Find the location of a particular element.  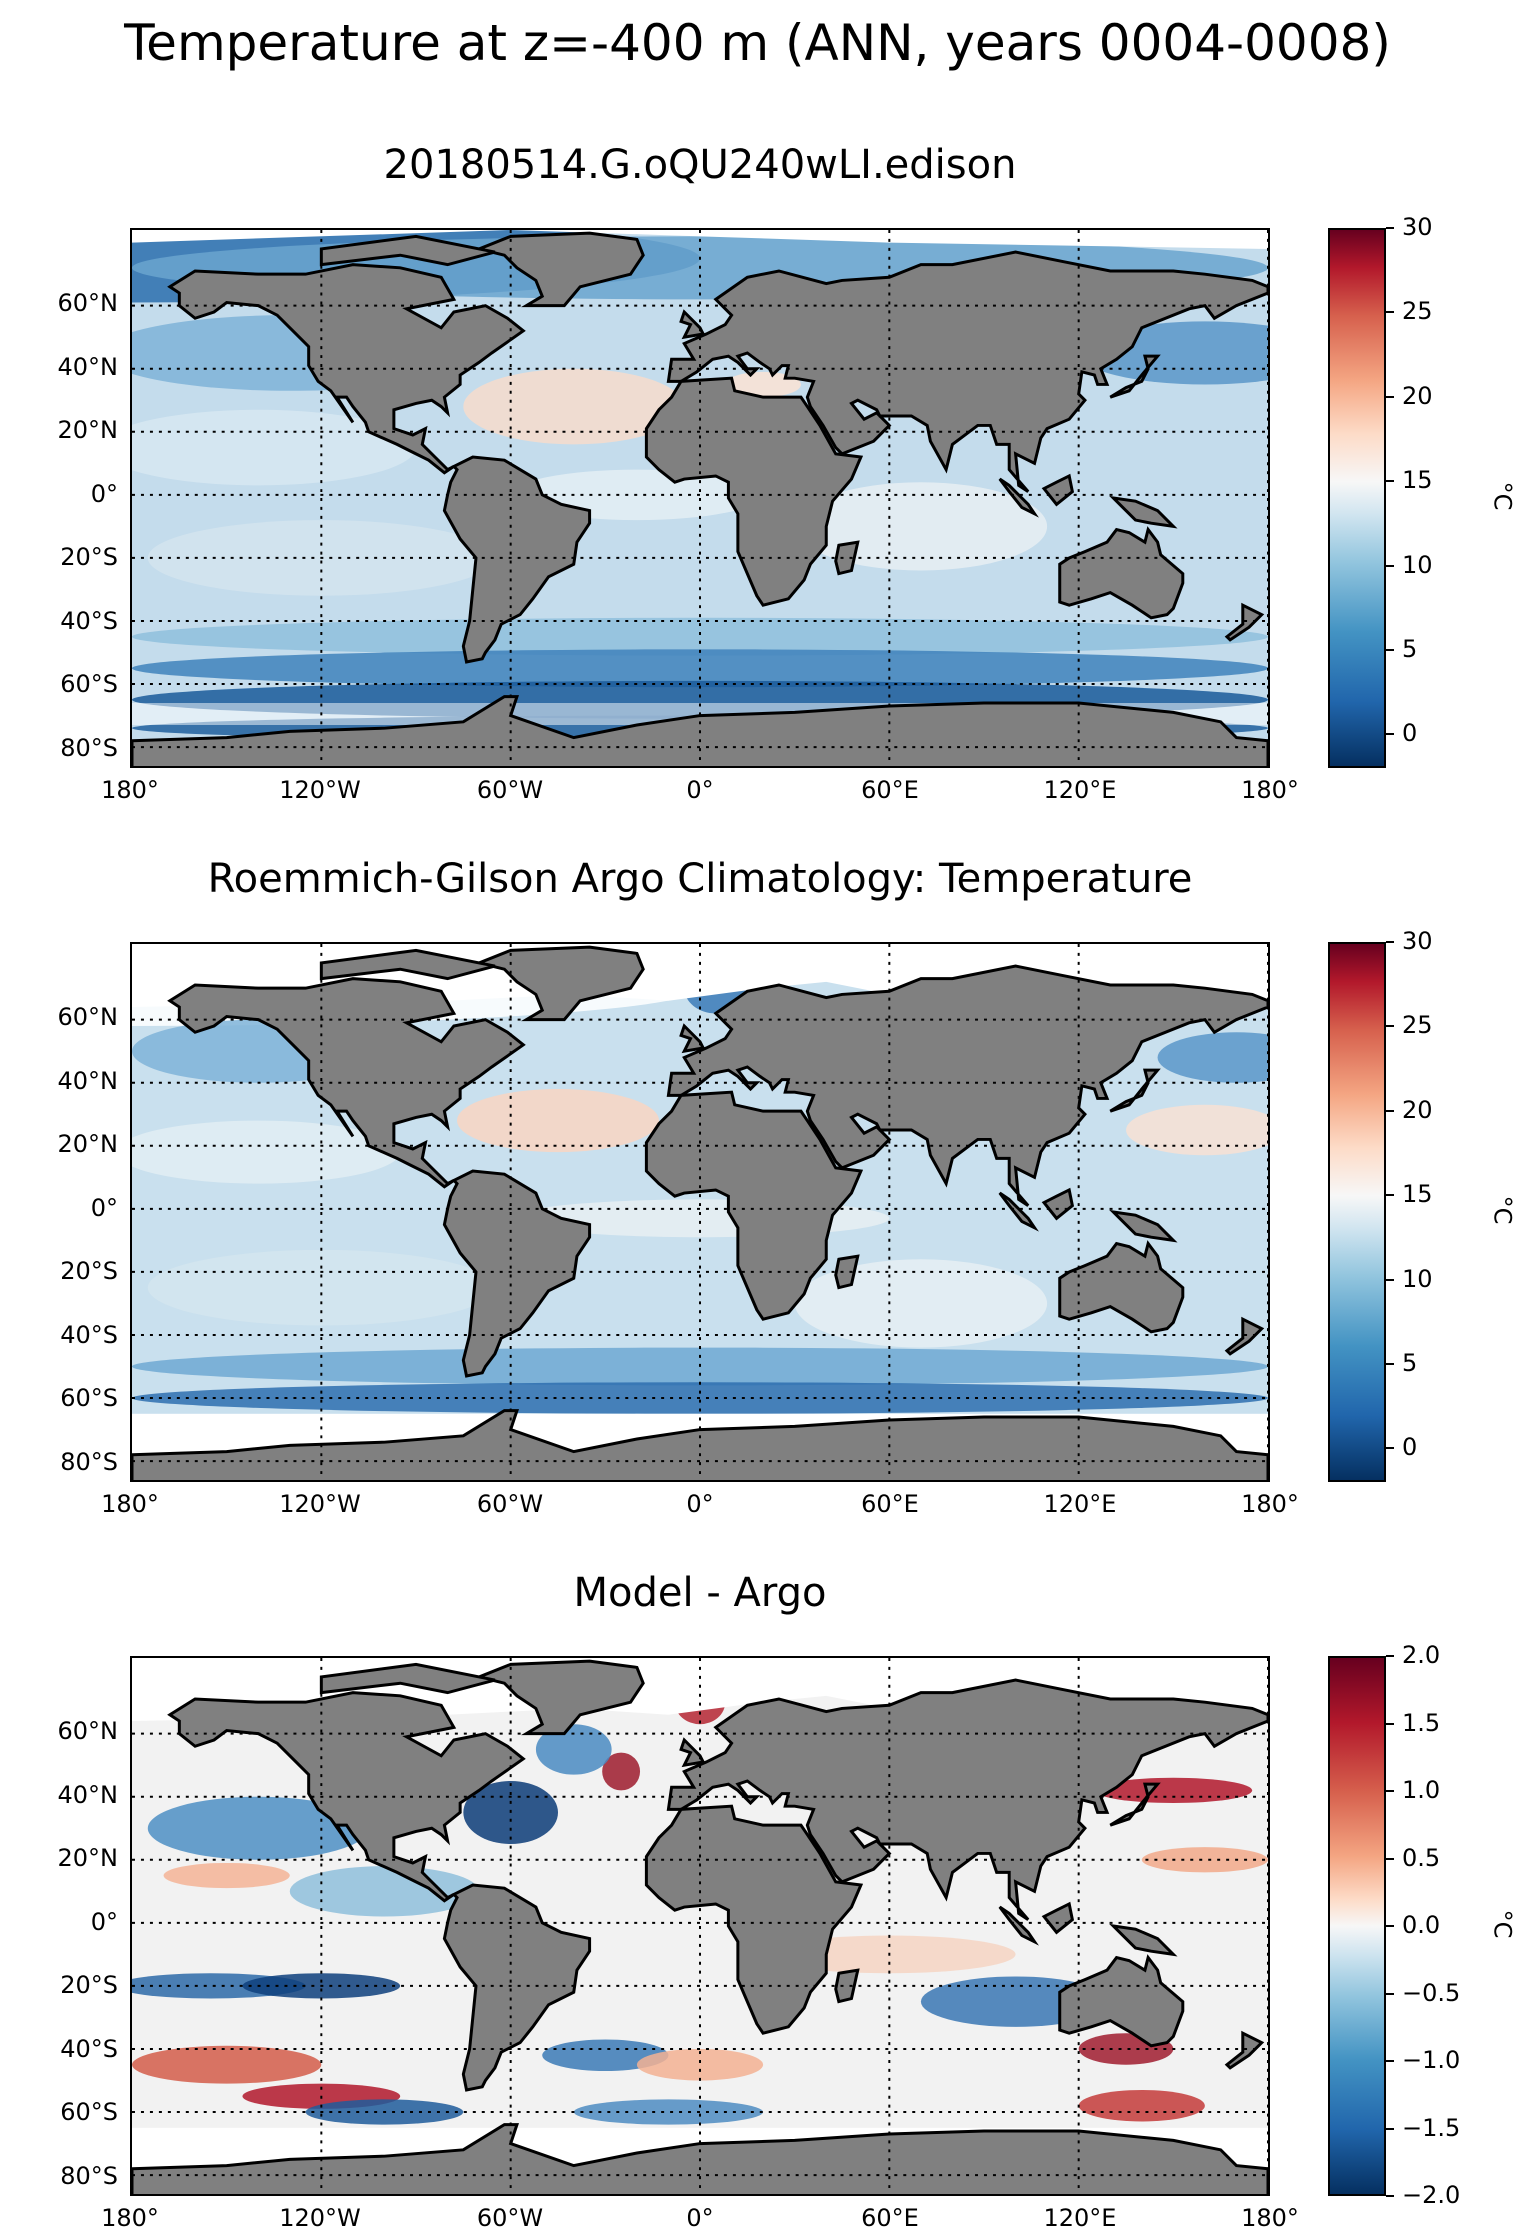

colorbar-tick: 2.0 is located at coordinates (1413, 1655).